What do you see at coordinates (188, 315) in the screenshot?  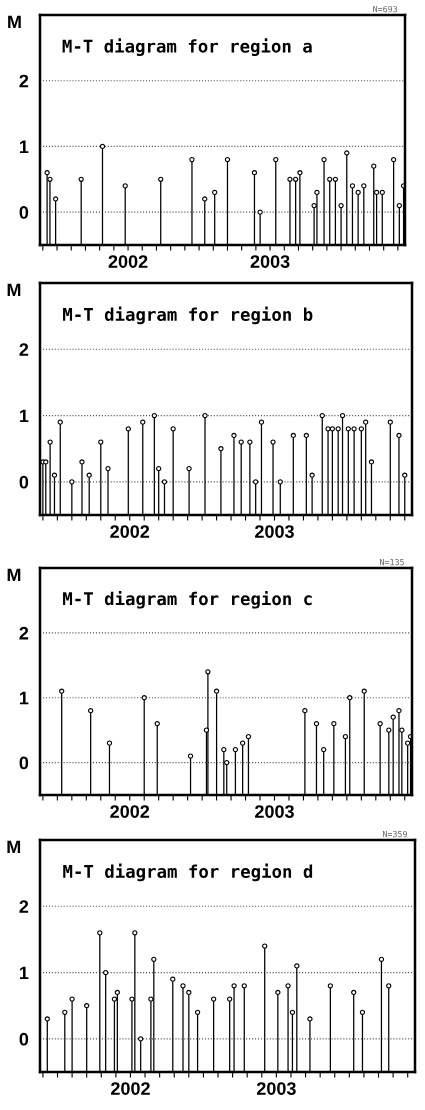 I see `text: M-T diagram for region b` at bounding box center [188, 315].